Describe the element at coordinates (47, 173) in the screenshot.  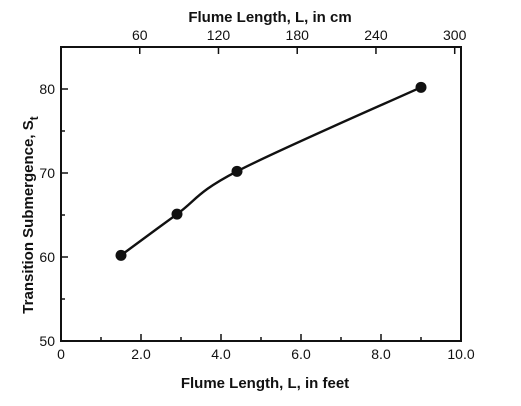
I see `y-tick-label: 70` at that location.